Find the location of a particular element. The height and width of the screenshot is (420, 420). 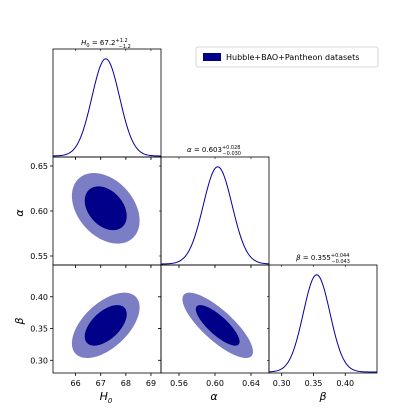

frame-h0 is located at coordinates (107, 103).